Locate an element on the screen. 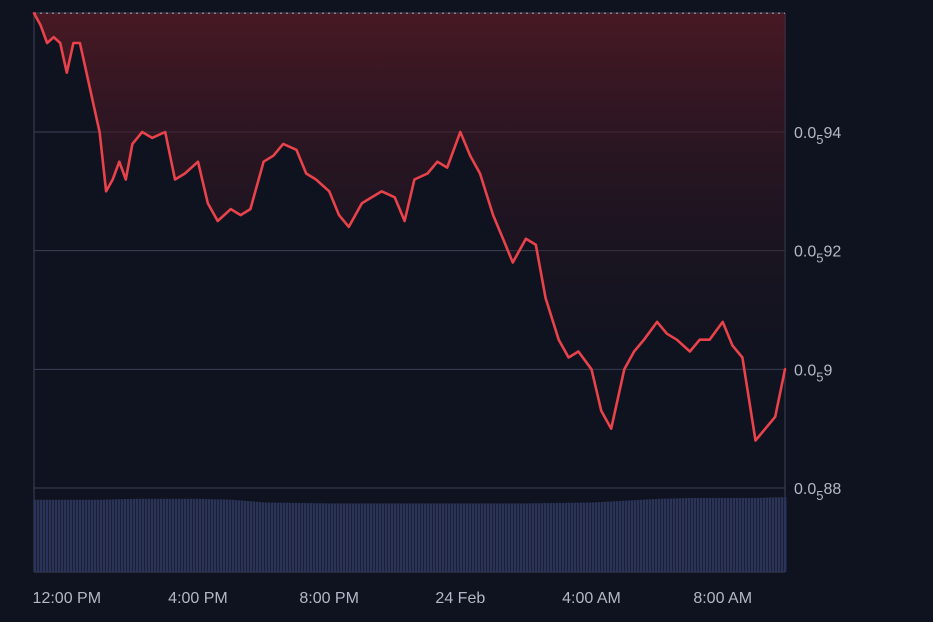  volume-bars is located at coordinates (410, 534).